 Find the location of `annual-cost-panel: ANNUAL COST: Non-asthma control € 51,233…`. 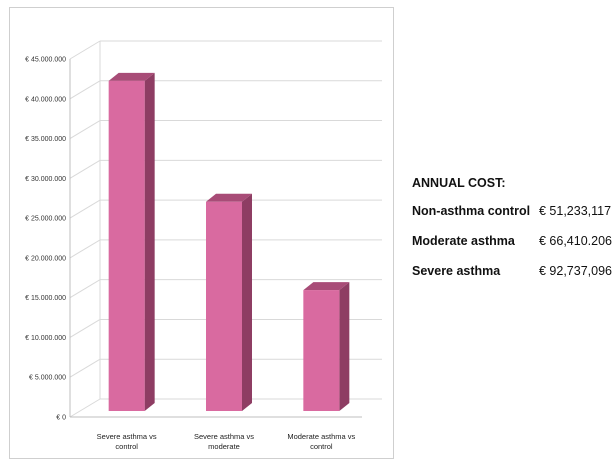

annual-cost-panel: ANNUAL COST: Non-asthma control € 51,233… is located at coordinates (512, 235).